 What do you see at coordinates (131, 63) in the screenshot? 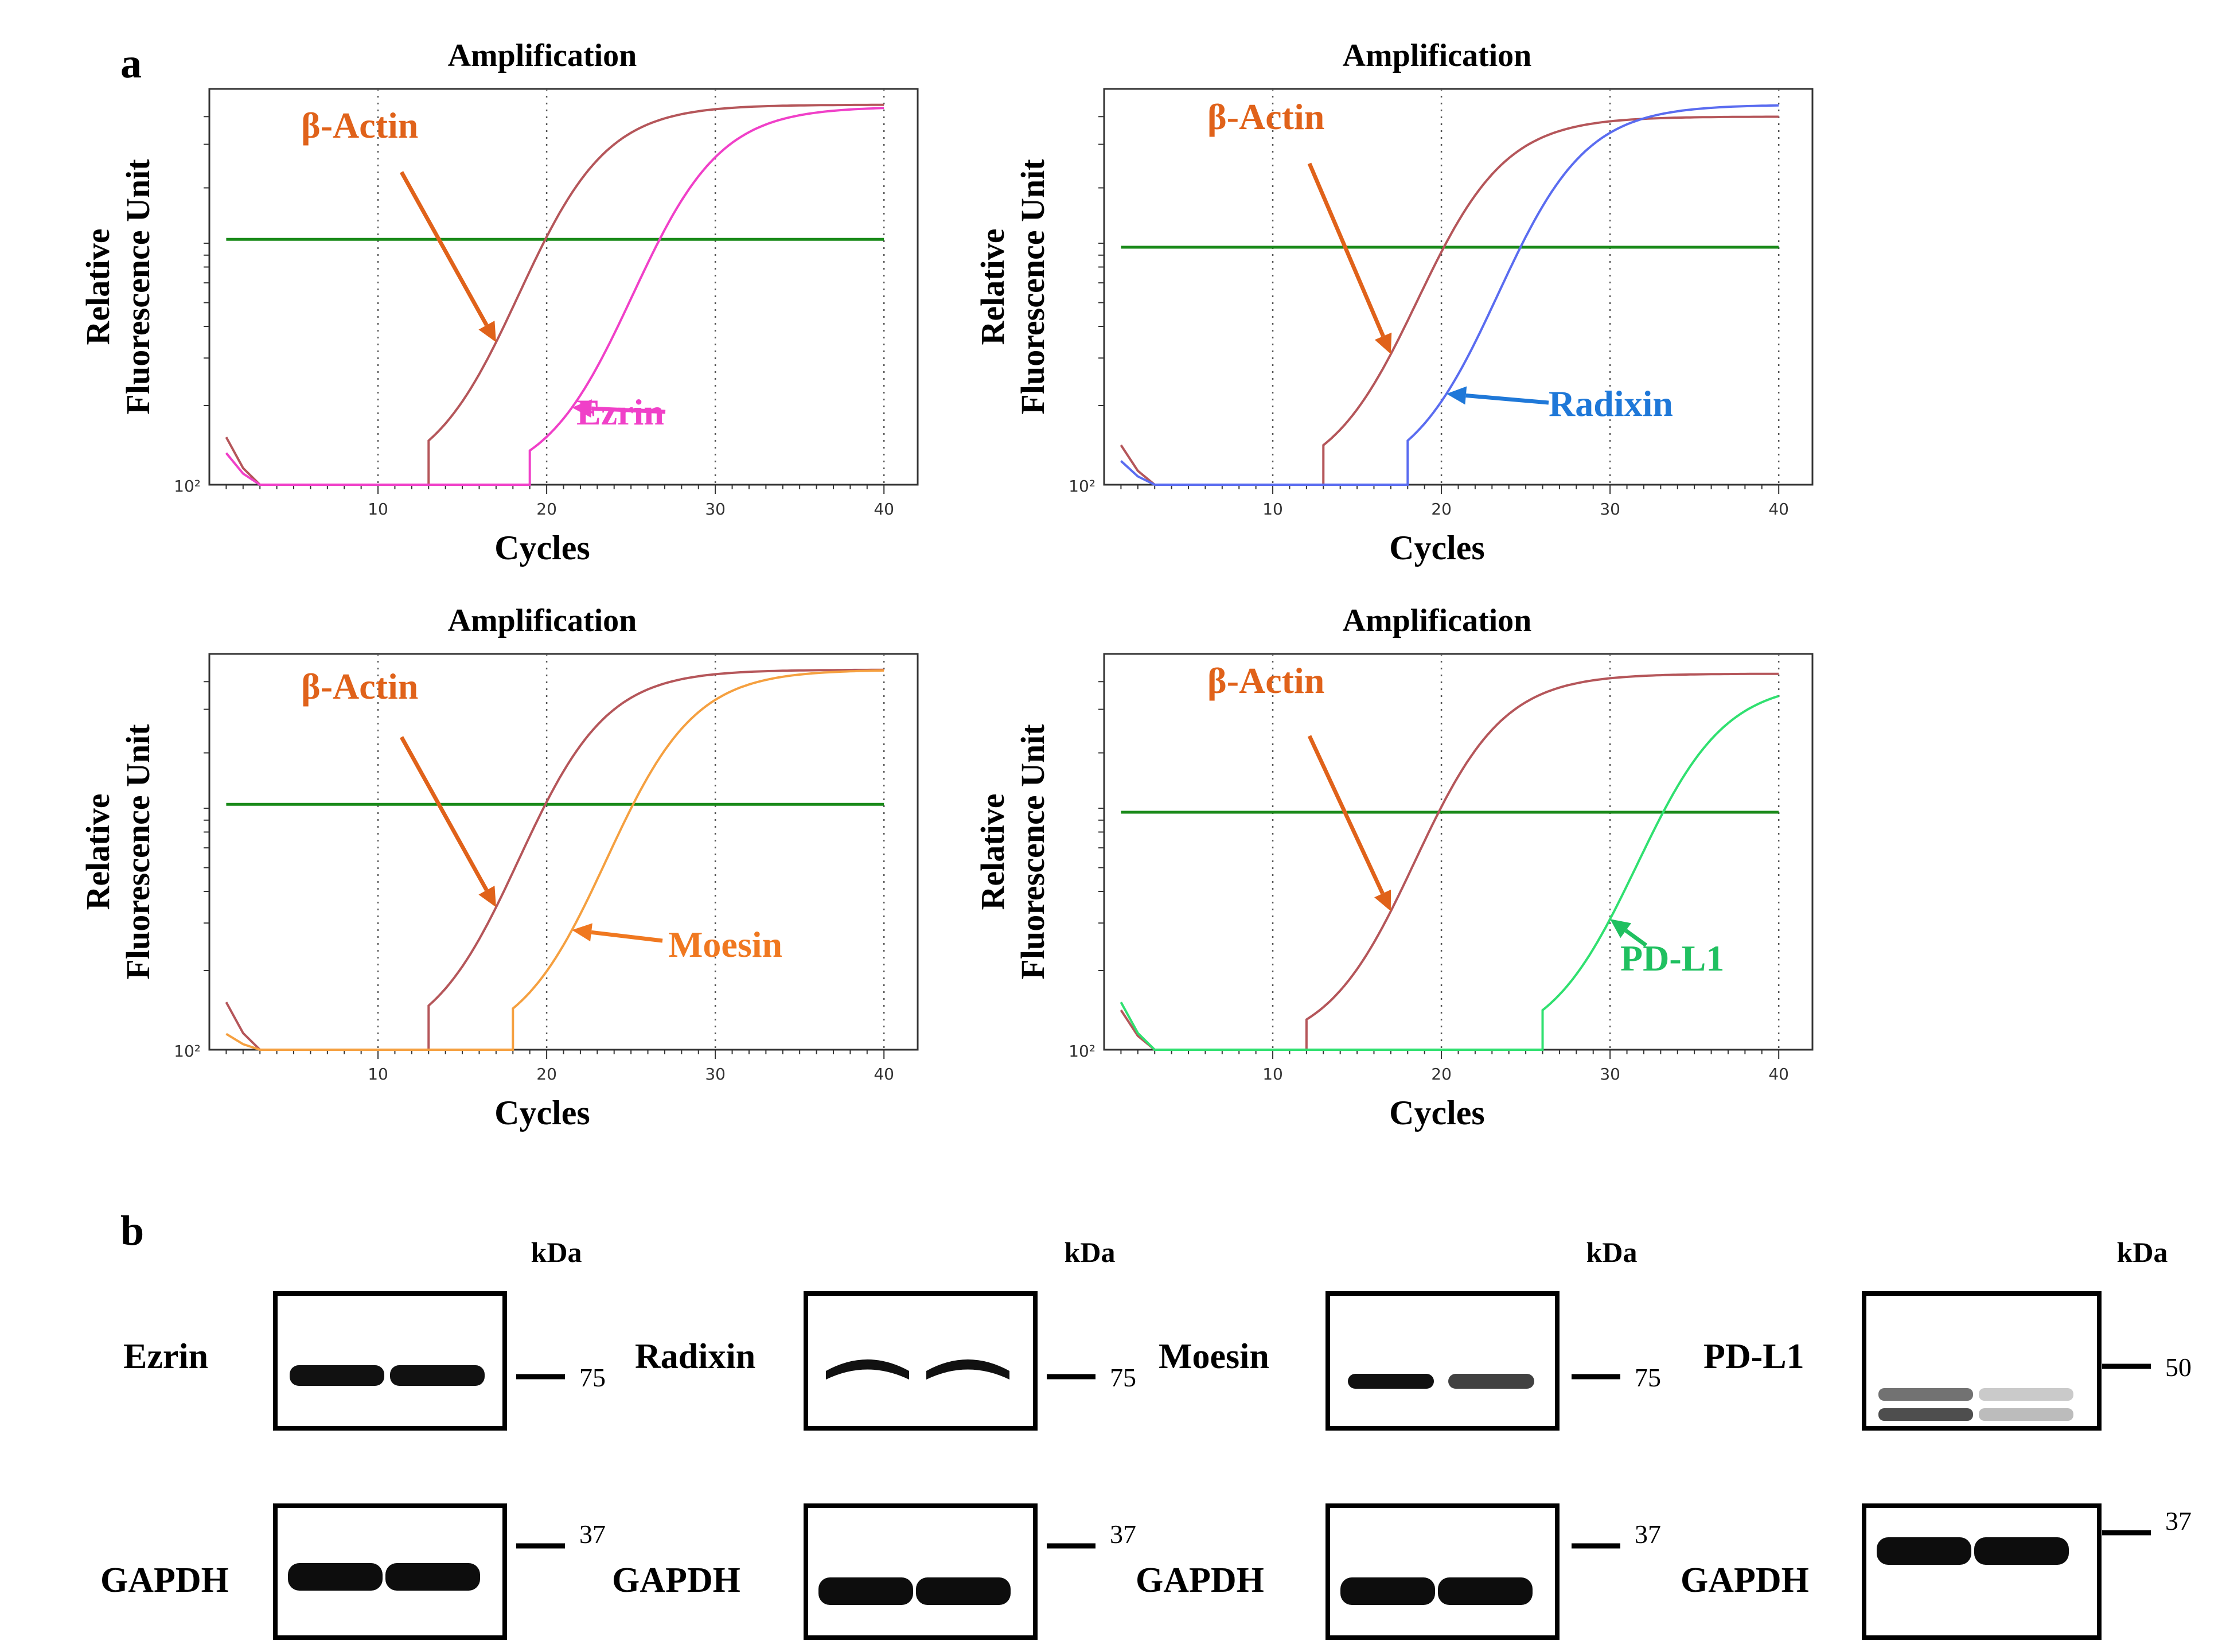
I see `panel-label-a: a` at bounding box center [131, 63].